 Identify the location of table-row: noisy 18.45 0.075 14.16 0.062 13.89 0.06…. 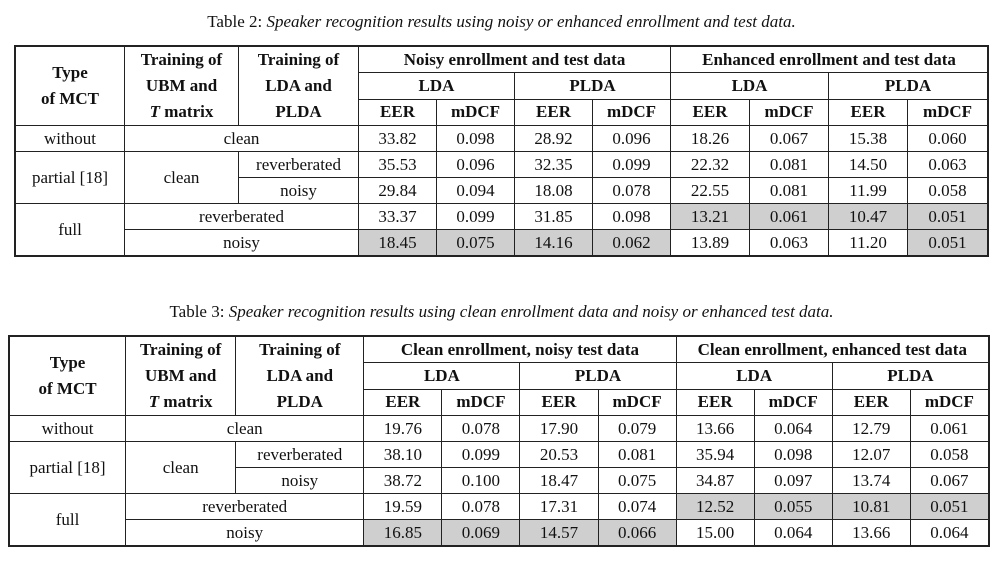
(502, 242).